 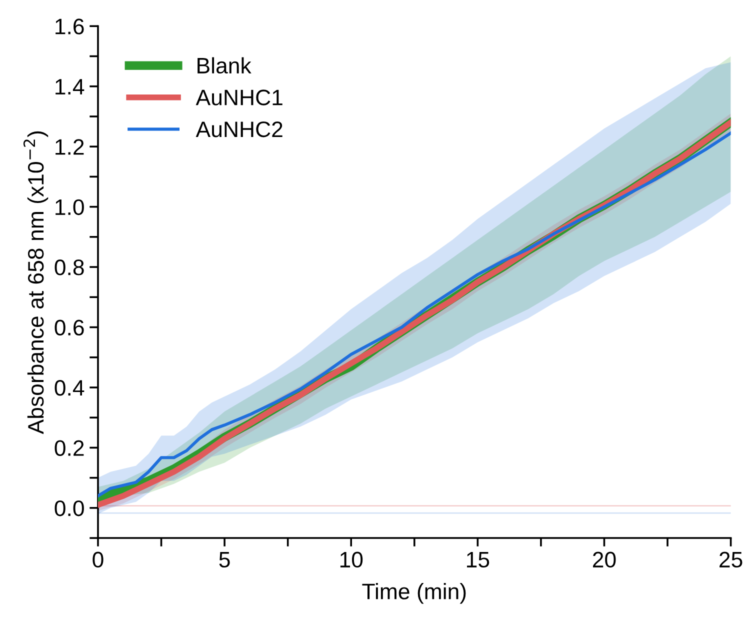 What do you see at coordinates (225, 65) in the screenshot?
I see `legend-label: Blank` at bounding box center [225, 65].